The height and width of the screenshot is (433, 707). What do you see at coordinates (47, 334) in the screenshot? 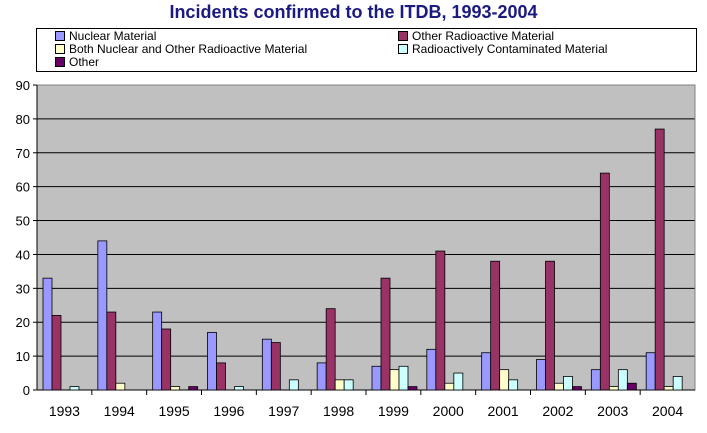
I see `bar-nuclear-material-1993` at bounding box center [47, 334].